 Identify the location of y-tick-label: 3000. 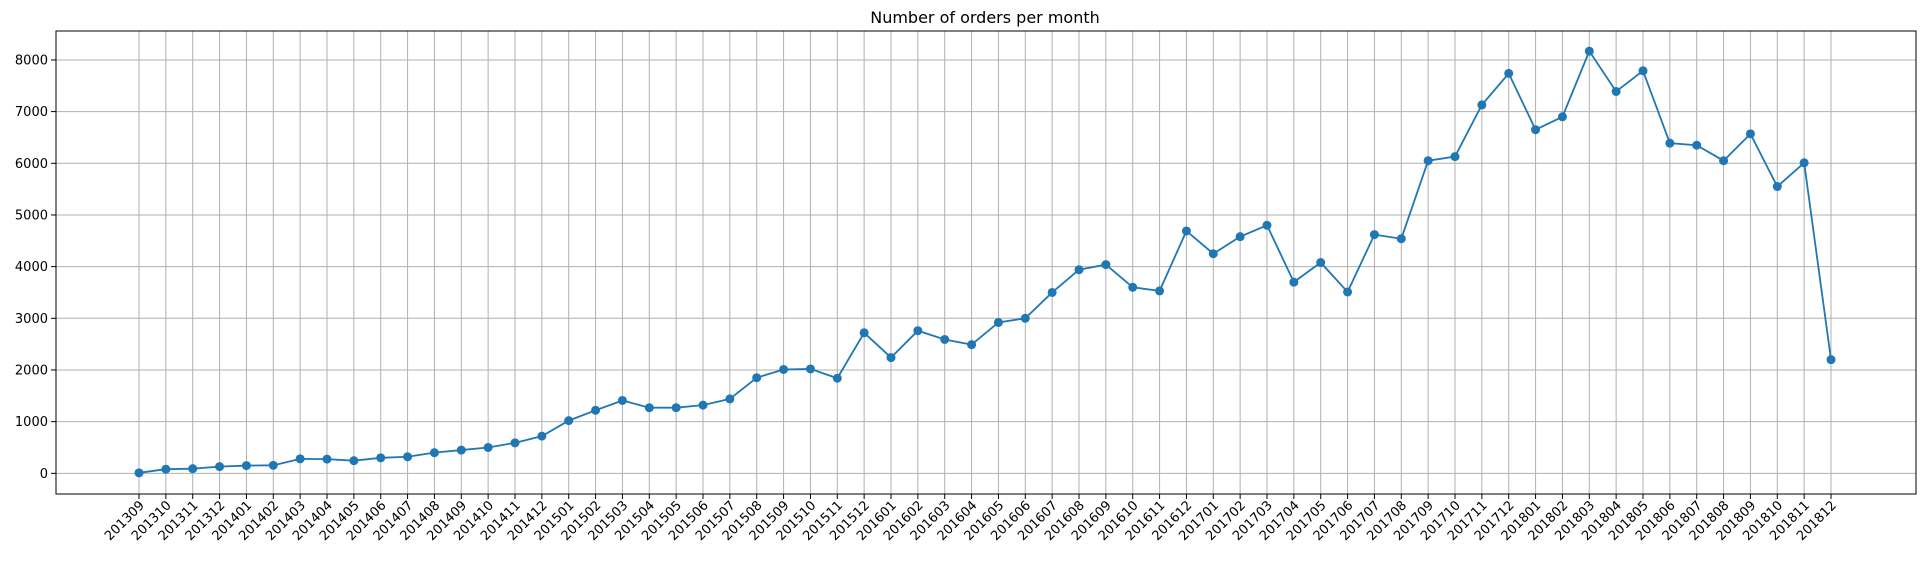
(31, 319).